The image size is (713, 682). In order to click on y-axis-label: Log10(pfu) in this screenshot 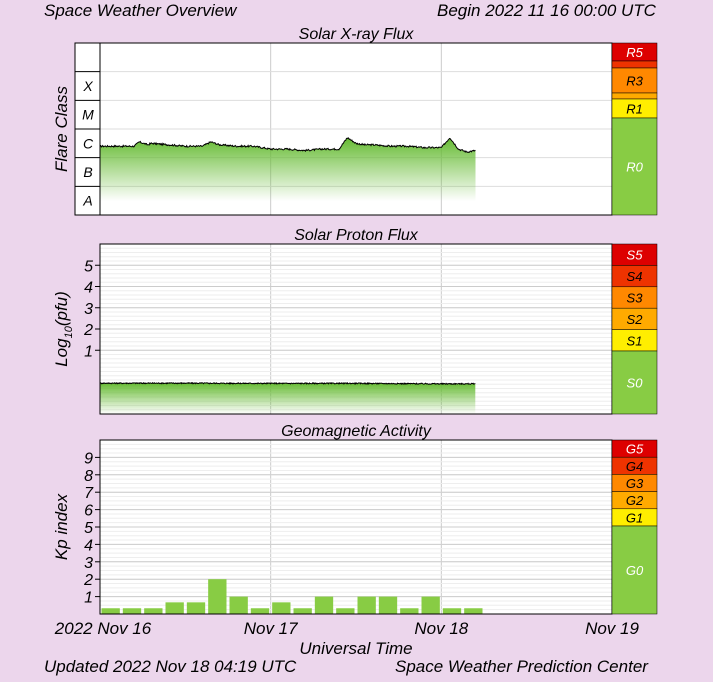, I will do `click(63, 329)`.